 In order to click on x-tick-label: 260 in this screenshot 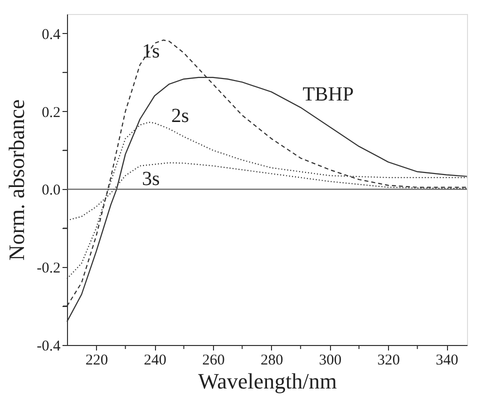, I will do `click(213, 360)`.